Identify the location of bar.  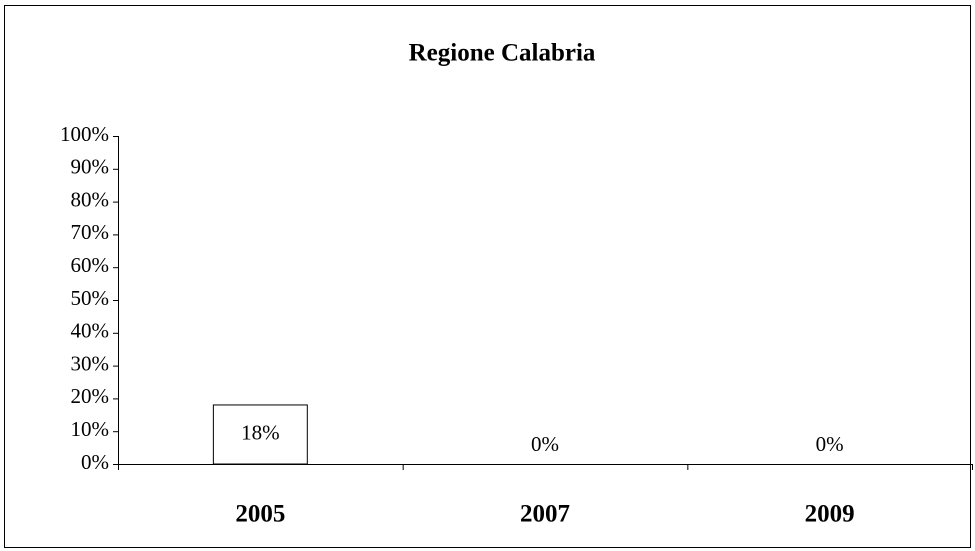
(260, 434).